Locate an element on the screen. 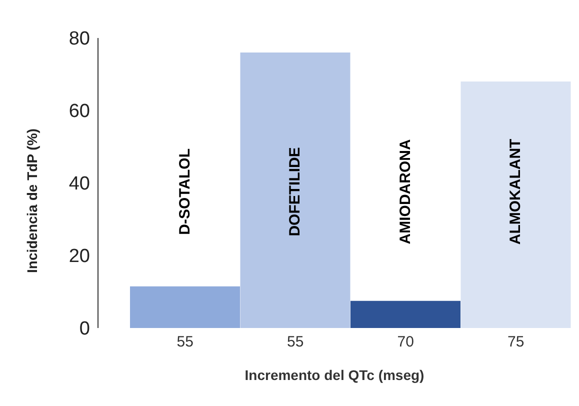 The width and height of the screenshot is (579, 406). y-tick-label: 40 is located at coordinates (79, 184).